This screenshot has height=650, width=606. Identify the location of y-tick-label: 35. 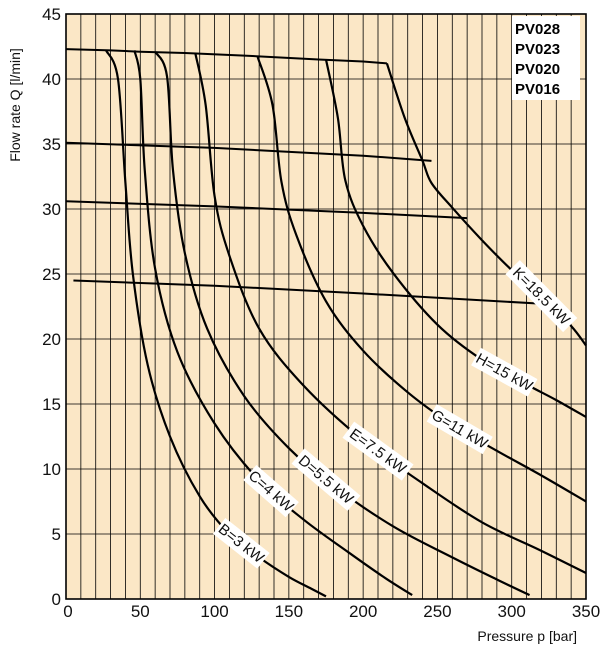
(51, 144).